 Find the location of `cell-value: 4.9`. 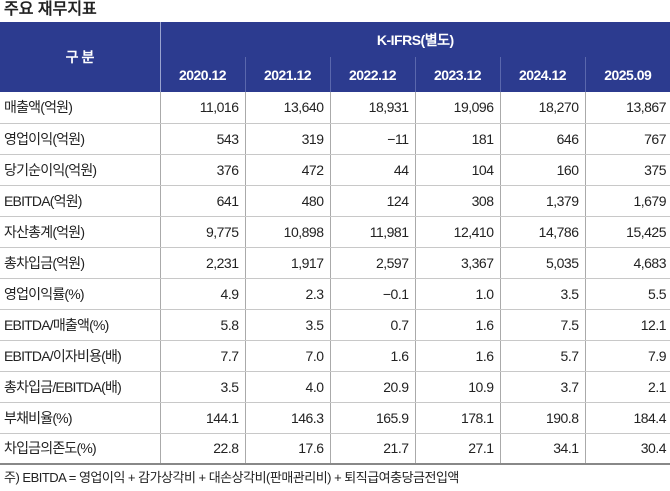

cell-value: 4.9 is located at coordinates (203, 294).